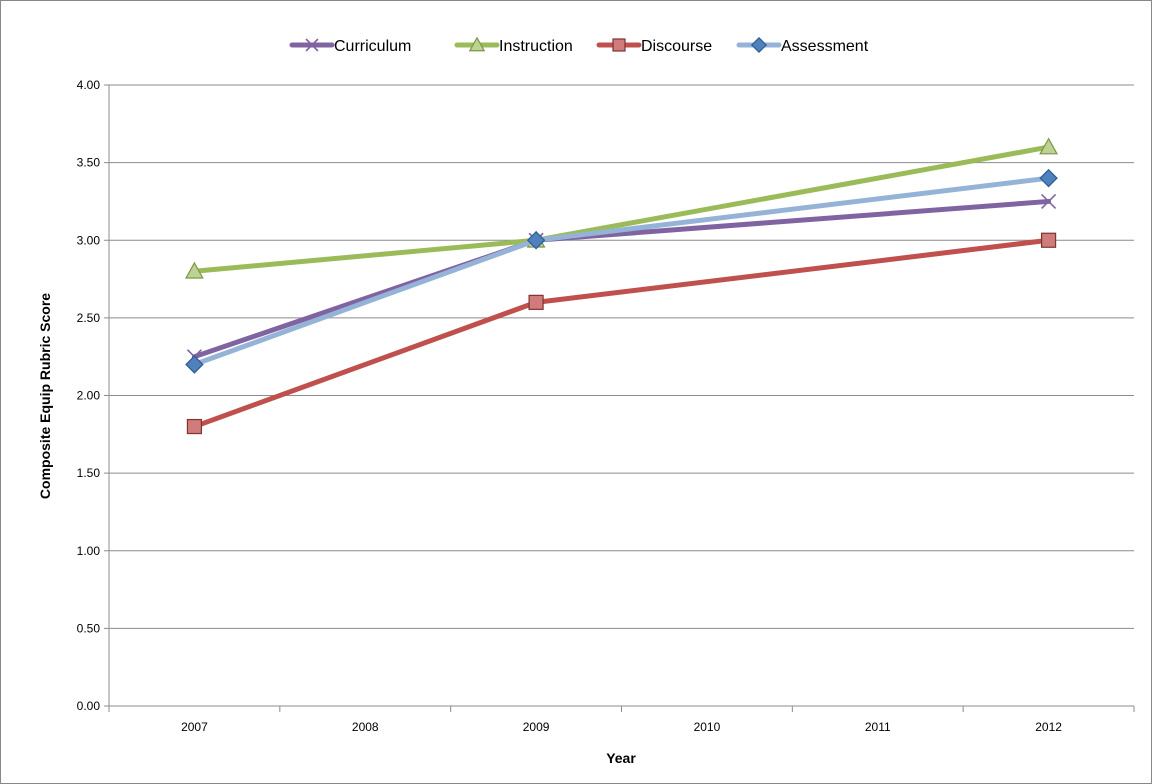  What do you see at coordinates (676, 46) in the screenshot?
I see `legend-label: Discourse` at bounding box center [676, 46].